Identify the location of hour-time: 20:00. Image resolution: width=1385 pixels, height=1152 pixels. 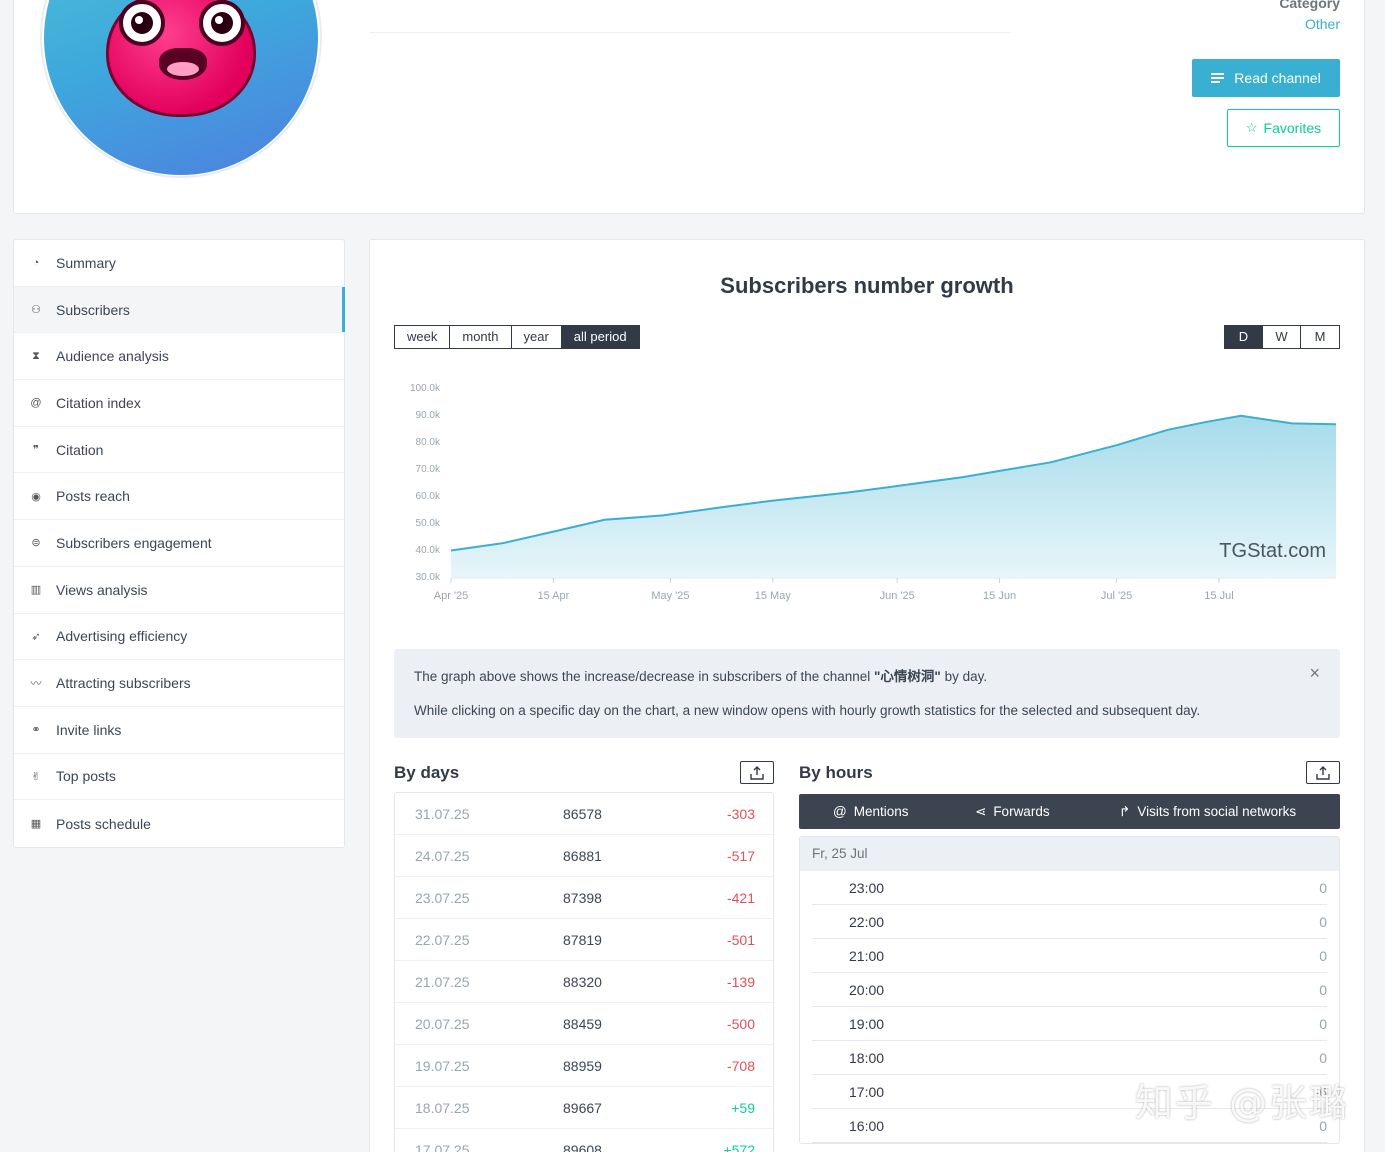
(867, 989).